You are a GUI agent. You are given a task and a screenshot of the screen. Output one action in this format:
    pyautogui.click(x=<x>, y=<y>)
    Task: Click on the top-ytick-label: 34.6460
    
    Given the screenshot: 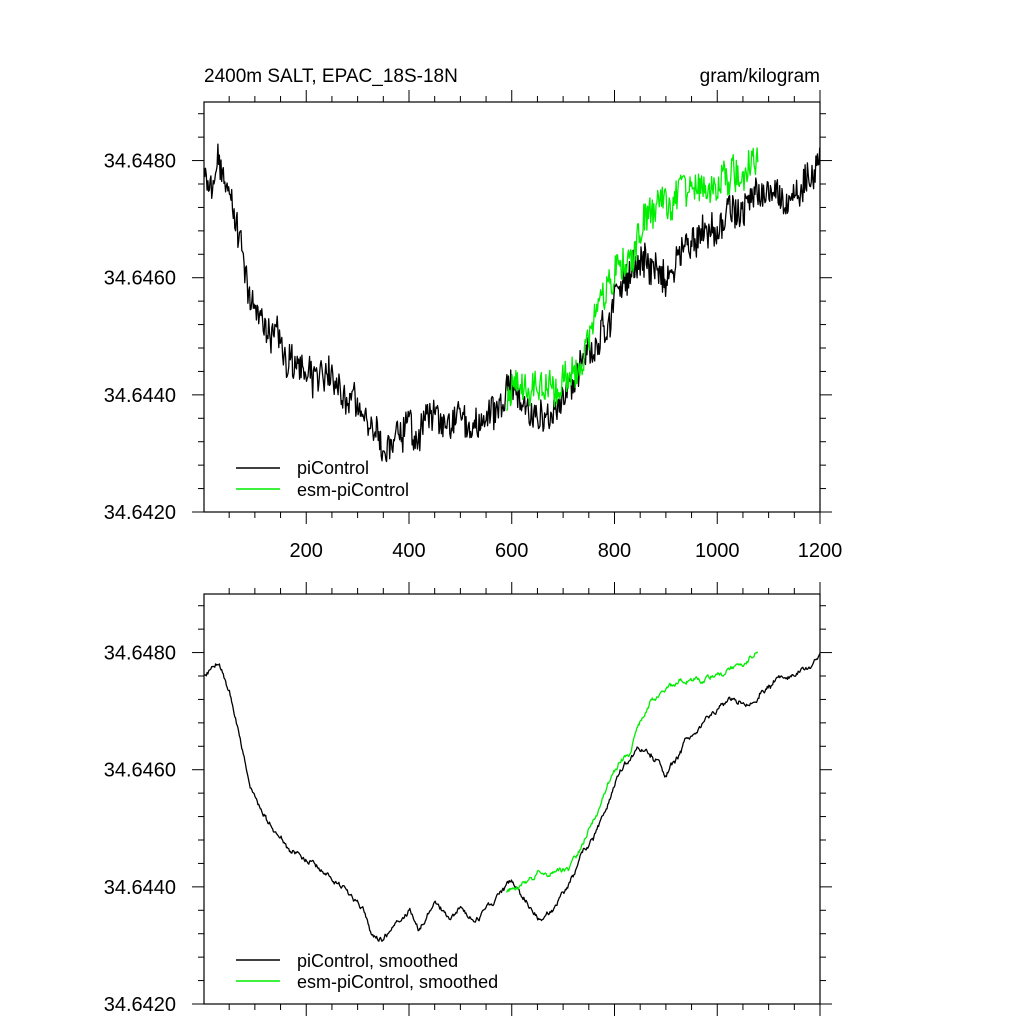 What is the action you would take?
    pyautogui.click(x=140, y=279)
    